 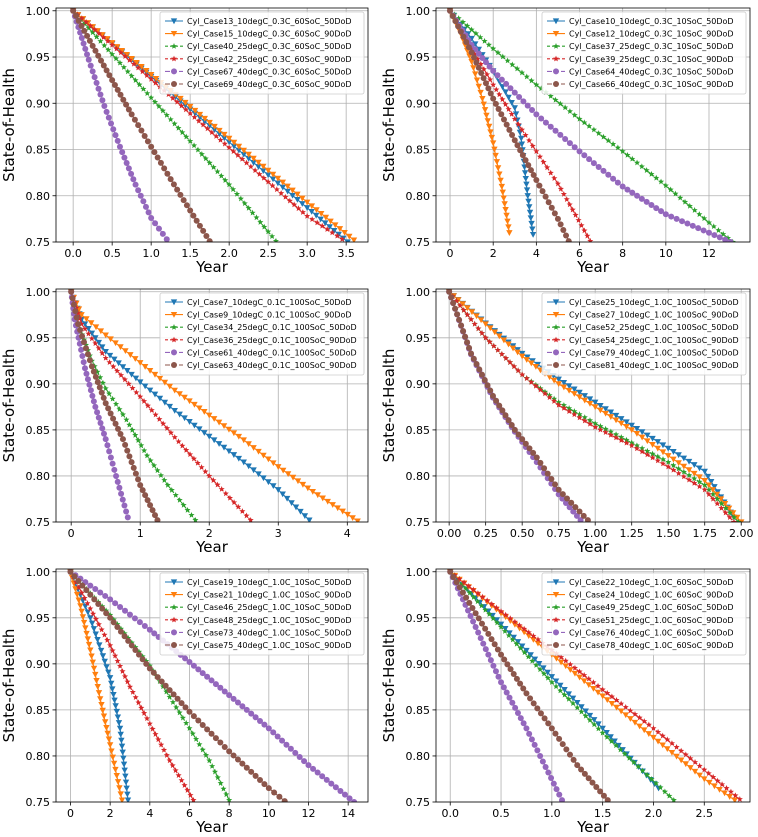 I want to click on x-tick-label: 3.0, so click(x=307, y=253).